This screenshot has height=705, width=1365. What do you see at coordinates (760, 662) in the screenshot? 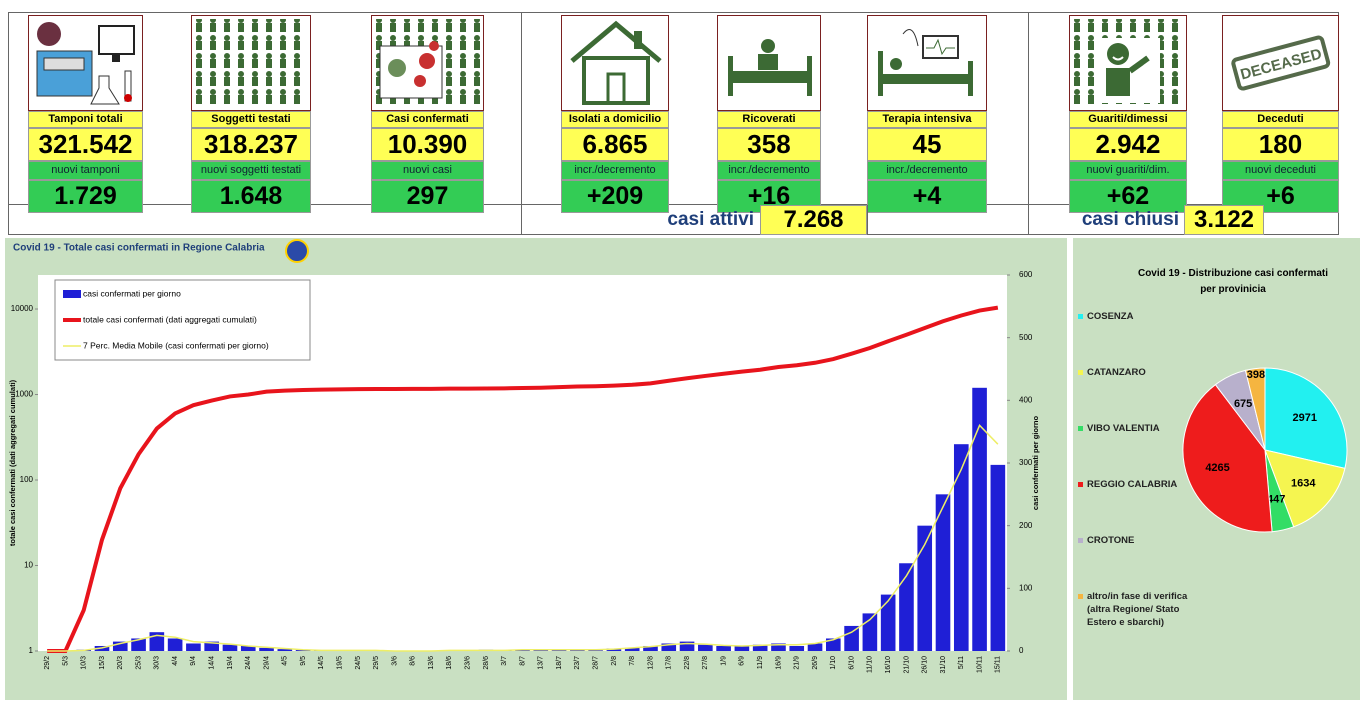
I see `x-tick-label: 11/9` at bounding box center [760, 662].